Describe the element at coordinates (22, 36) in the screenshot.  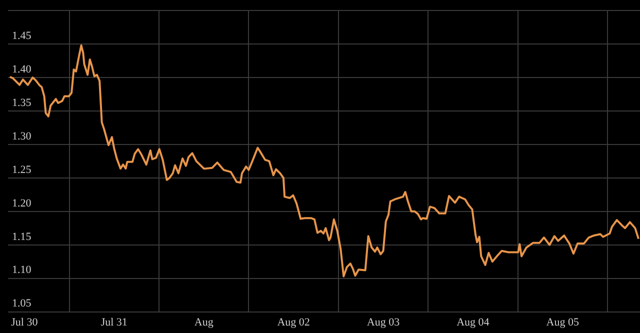
I see `y-tick-label: 1.45` at that location.